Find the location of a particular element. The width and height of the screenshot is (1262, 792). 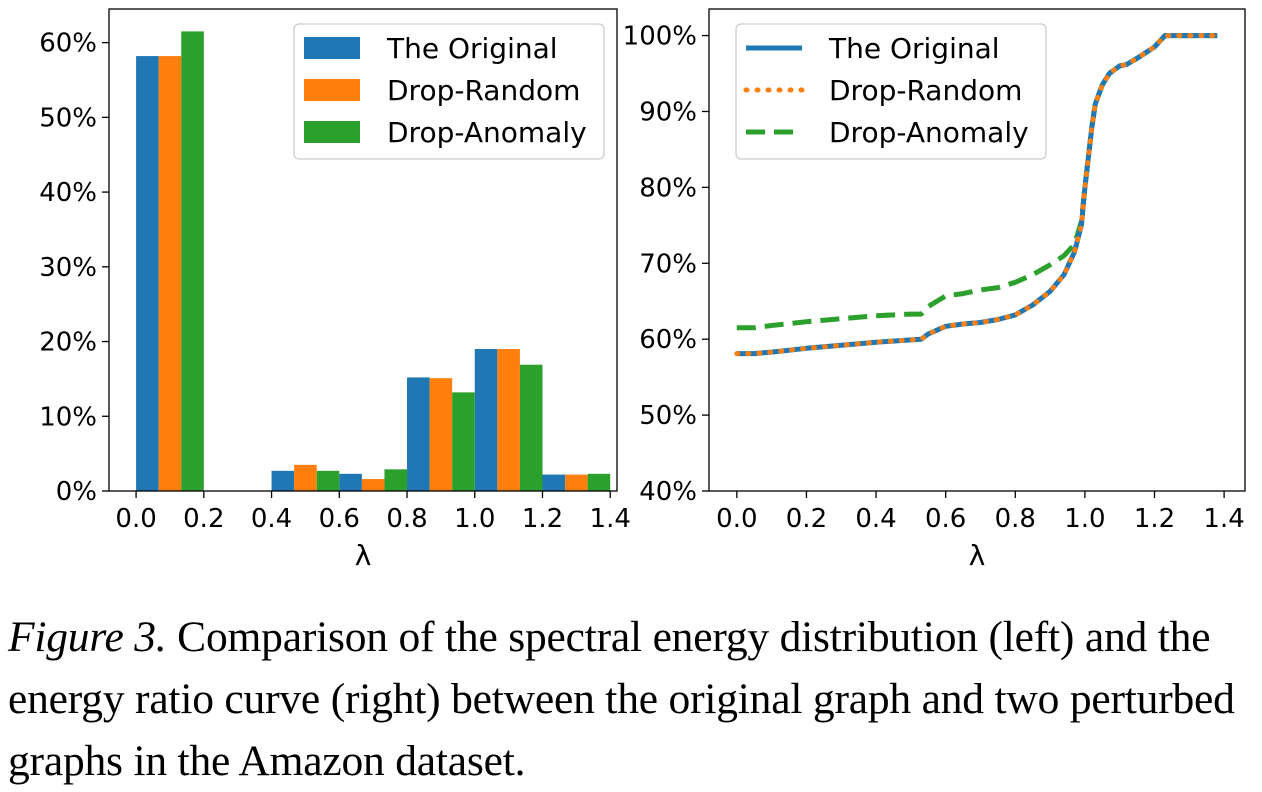

y-tick-label: 20% is located at coordinates (68, 343).